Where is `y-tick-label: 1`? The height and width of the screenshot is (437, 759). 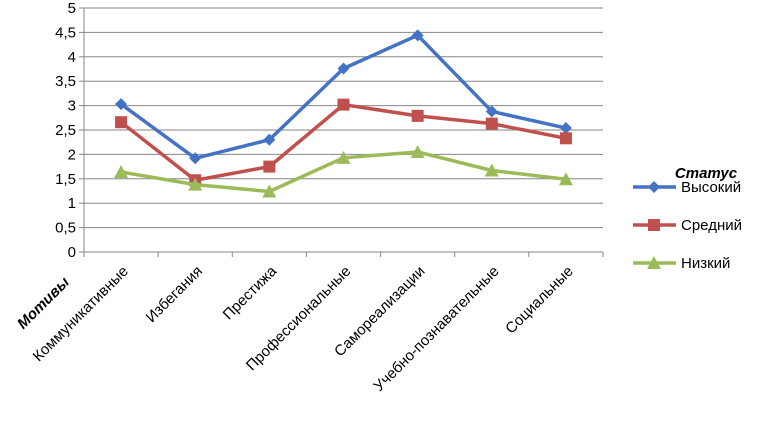
y-tick-label: 1 is located at coordinates (72, 203).